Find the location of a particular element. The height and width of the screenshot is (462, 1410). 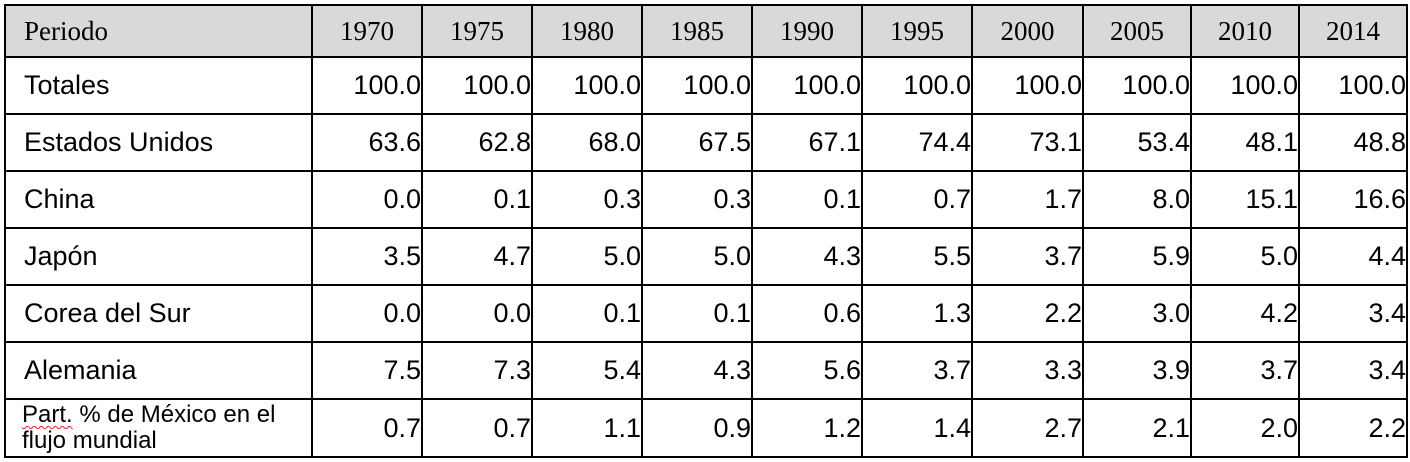

header-year: 1990 is located at coordinates (807, 31).